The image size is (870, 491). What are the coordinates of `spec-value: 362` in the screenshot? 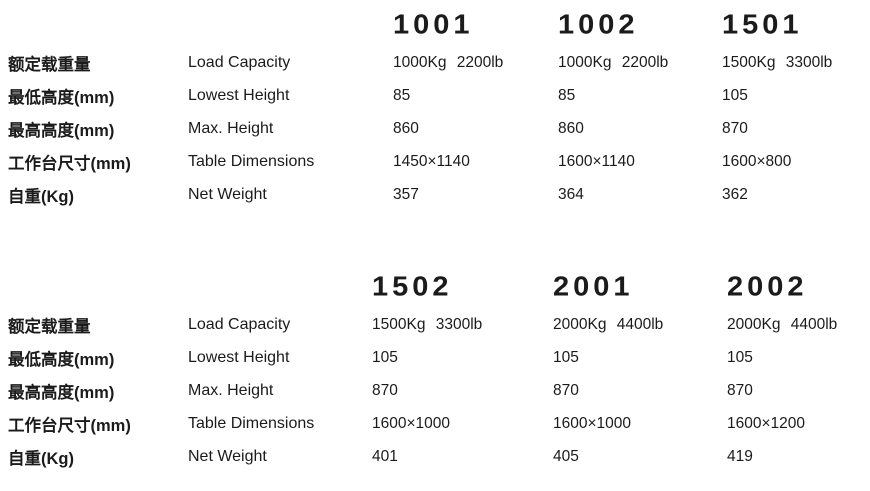 It's located at (735, 194).